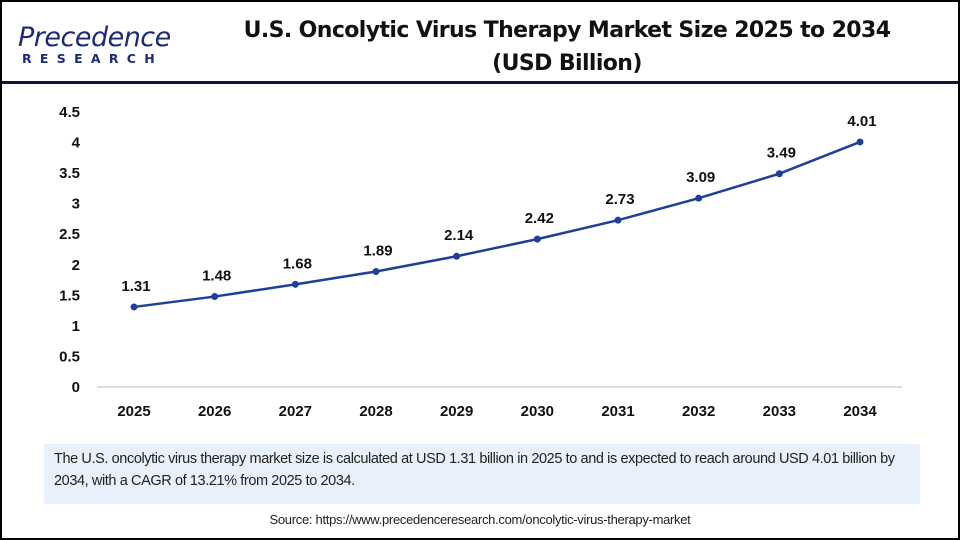 This screenshot has height=540, width=960. I want to click on precedence-research-logo: Precedence RESEARCH, so click(94, 44).